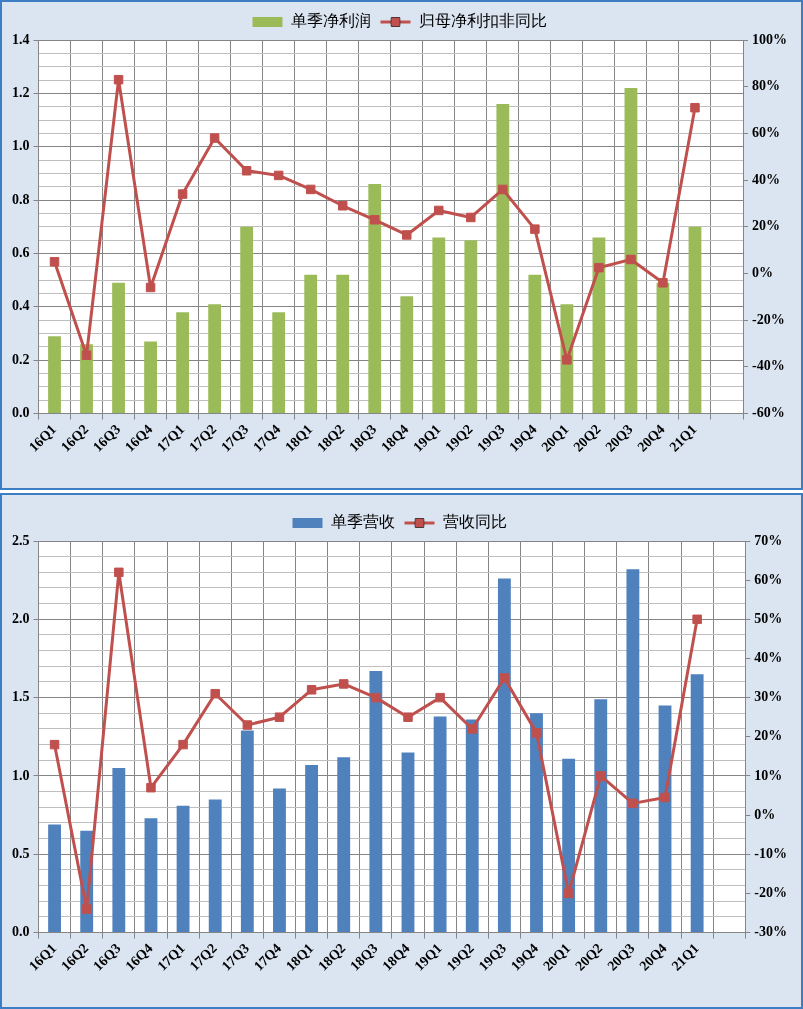  I want to click on y2-tick-label: -10%, so click(771, 853).